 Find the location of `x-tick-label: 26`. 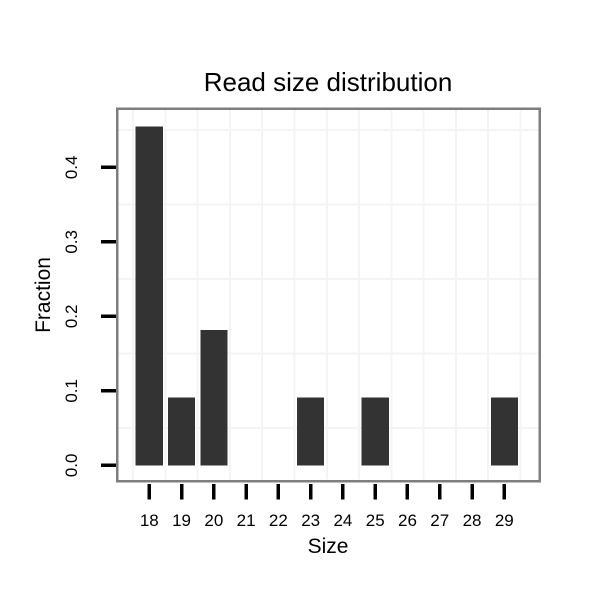

x-tick-label: 26 is located at coordinates (407, 520).